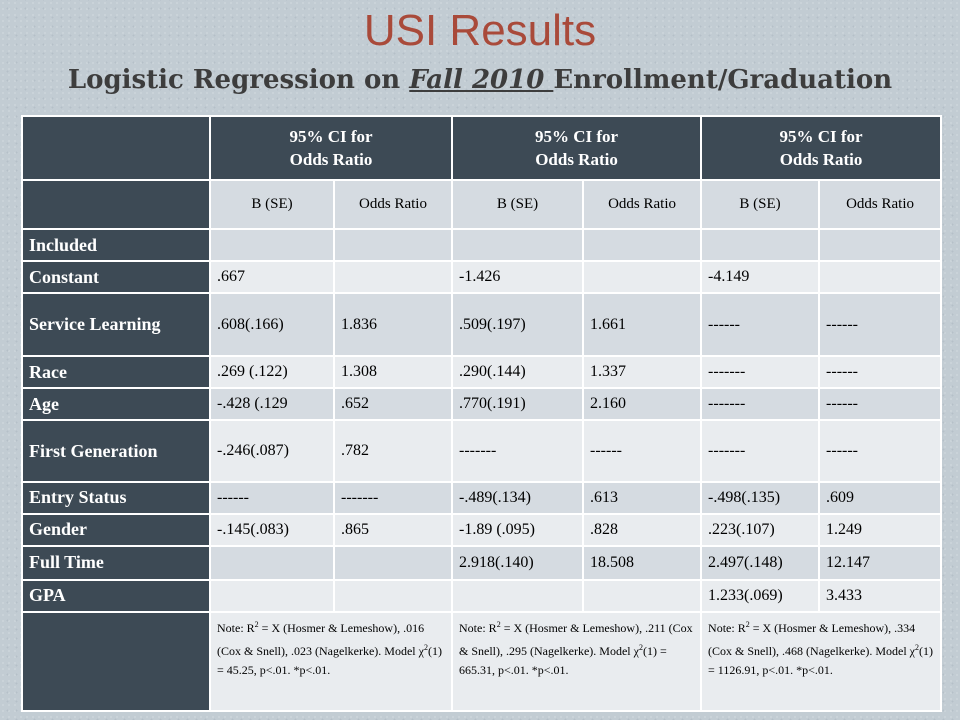 This screenshot has width=960, height=720. Describe the element at coordinates (723, 80) in the screenshot. I see `subtitle-suffix: Enrollment/Graduation` at that location.